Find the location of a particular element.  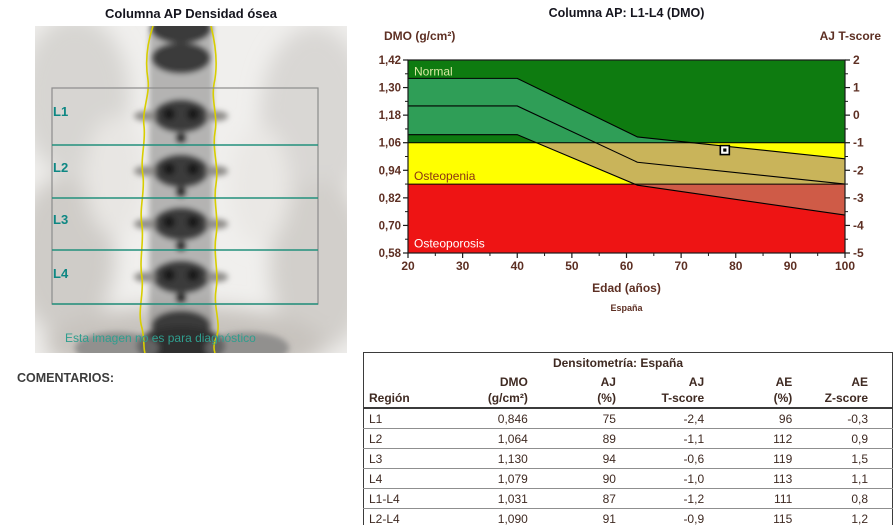

region-cell: L4 is located at coordinates (407, 478).